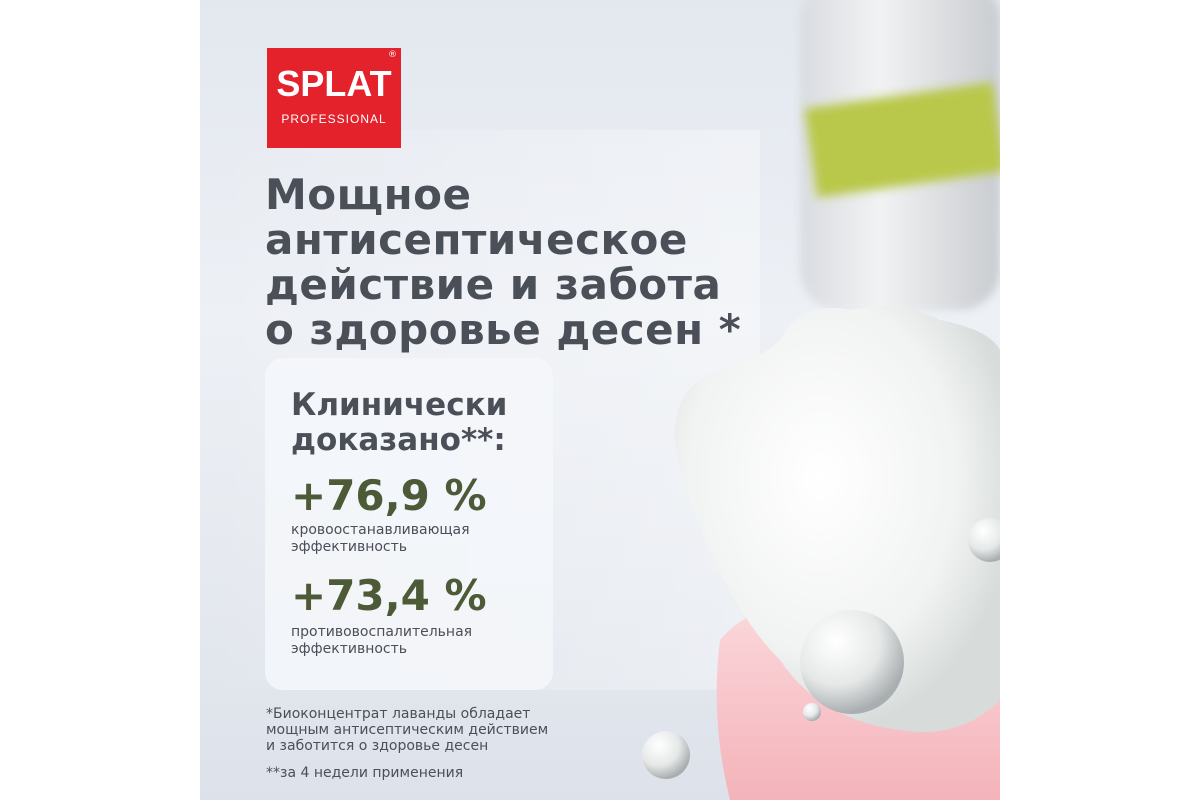  I want to click on logo-brand: SPLAT, so click(334, 83).